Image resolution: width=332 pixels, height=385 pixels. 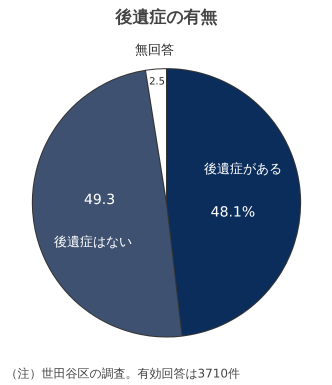 I want to click on slice-label: 後遺症がある, so click(x=243, y=169).